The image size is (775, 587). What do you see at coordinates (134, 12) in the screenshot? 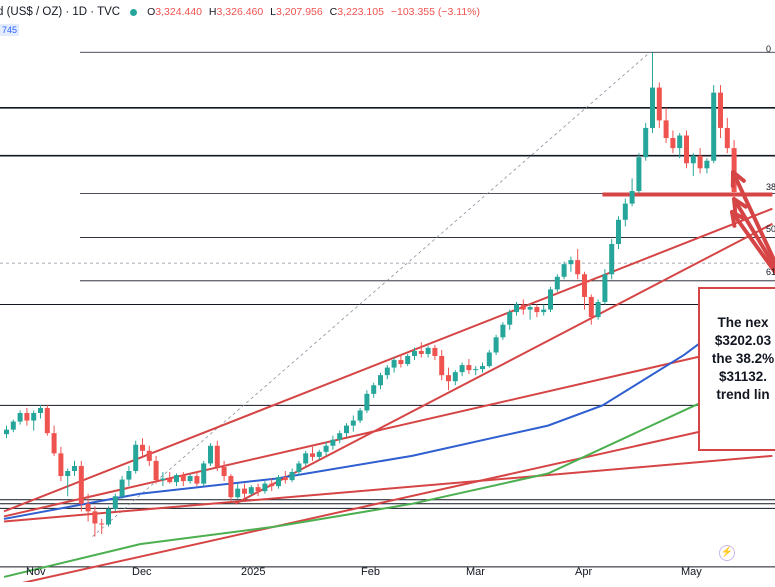
I see `market-status-icon` at bounding box center [134, 12].